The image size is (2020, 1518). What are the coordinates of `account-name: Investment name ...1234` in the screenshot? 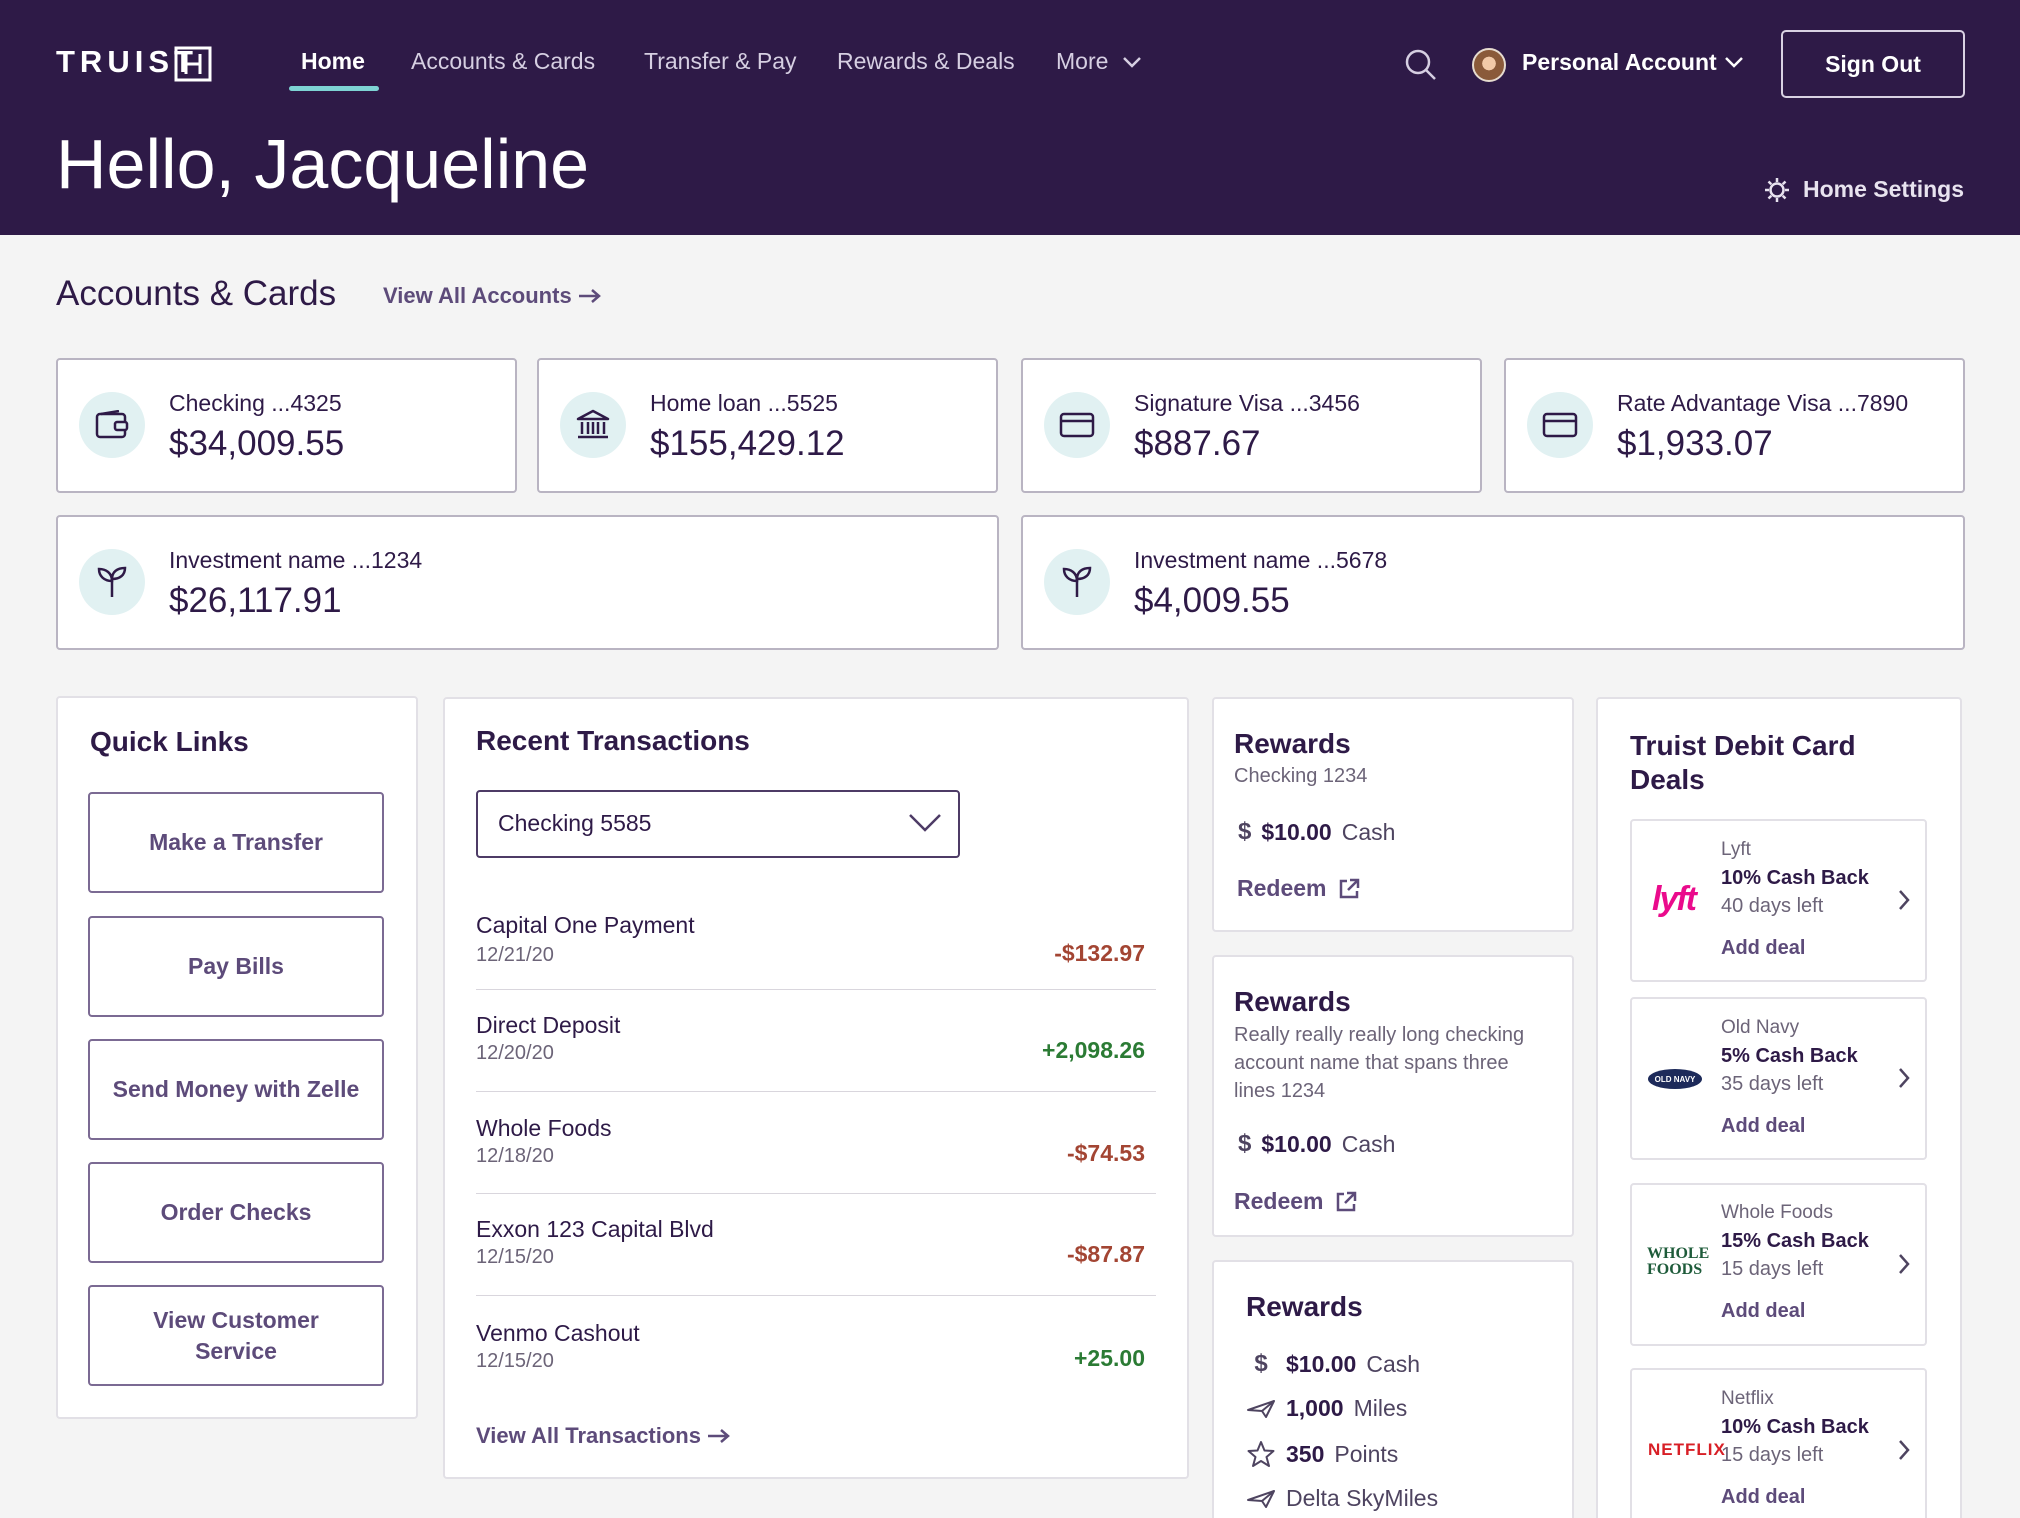 It's located at (296, 560).